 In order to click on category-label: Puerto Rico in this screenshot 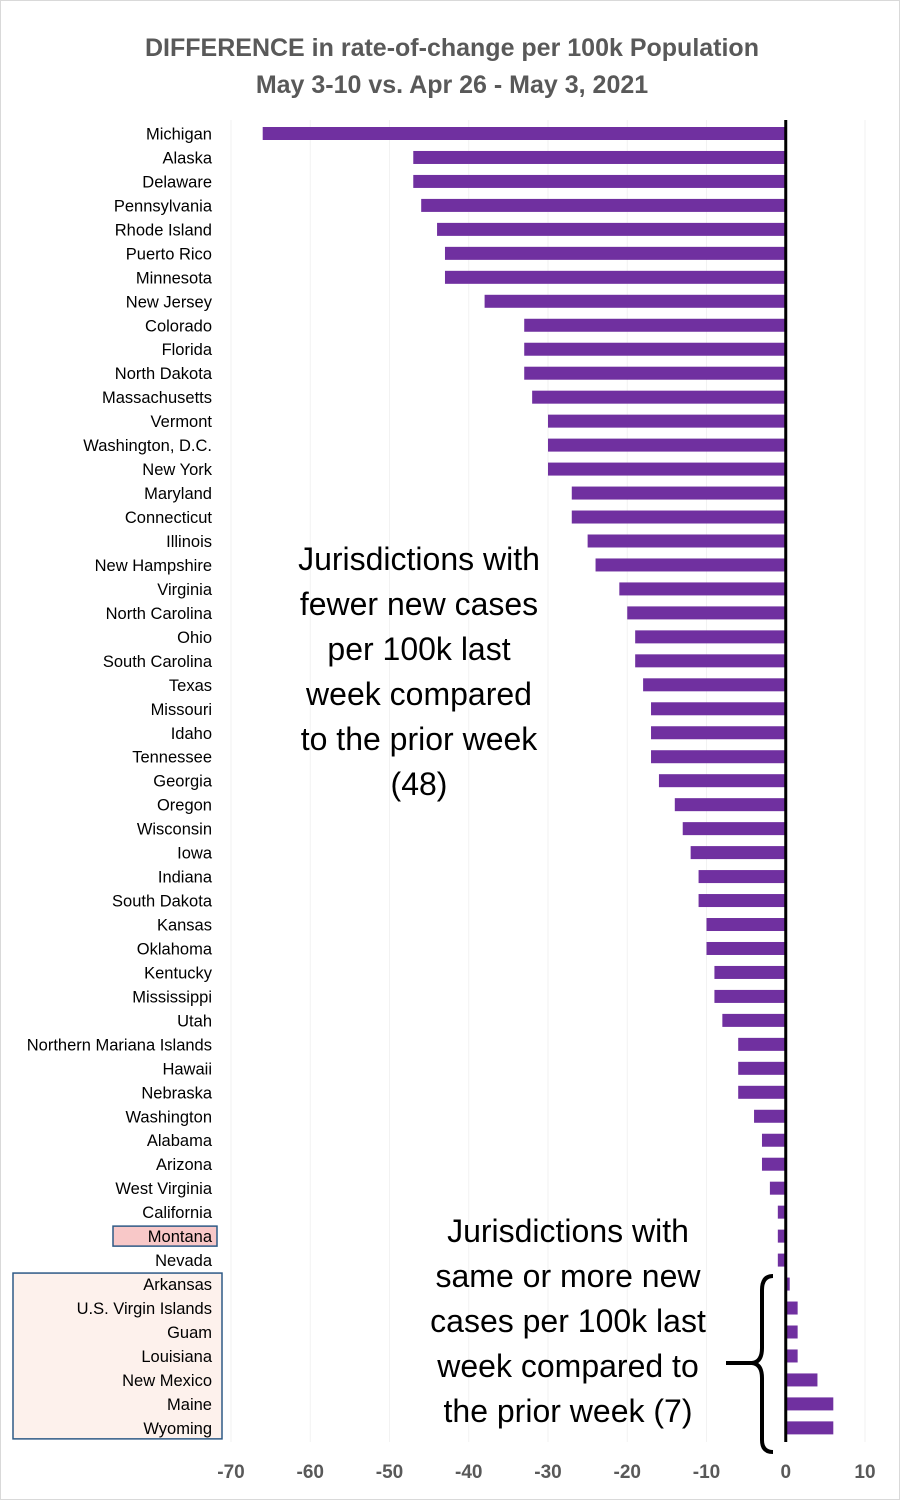, I will do `click(169, 254)`.